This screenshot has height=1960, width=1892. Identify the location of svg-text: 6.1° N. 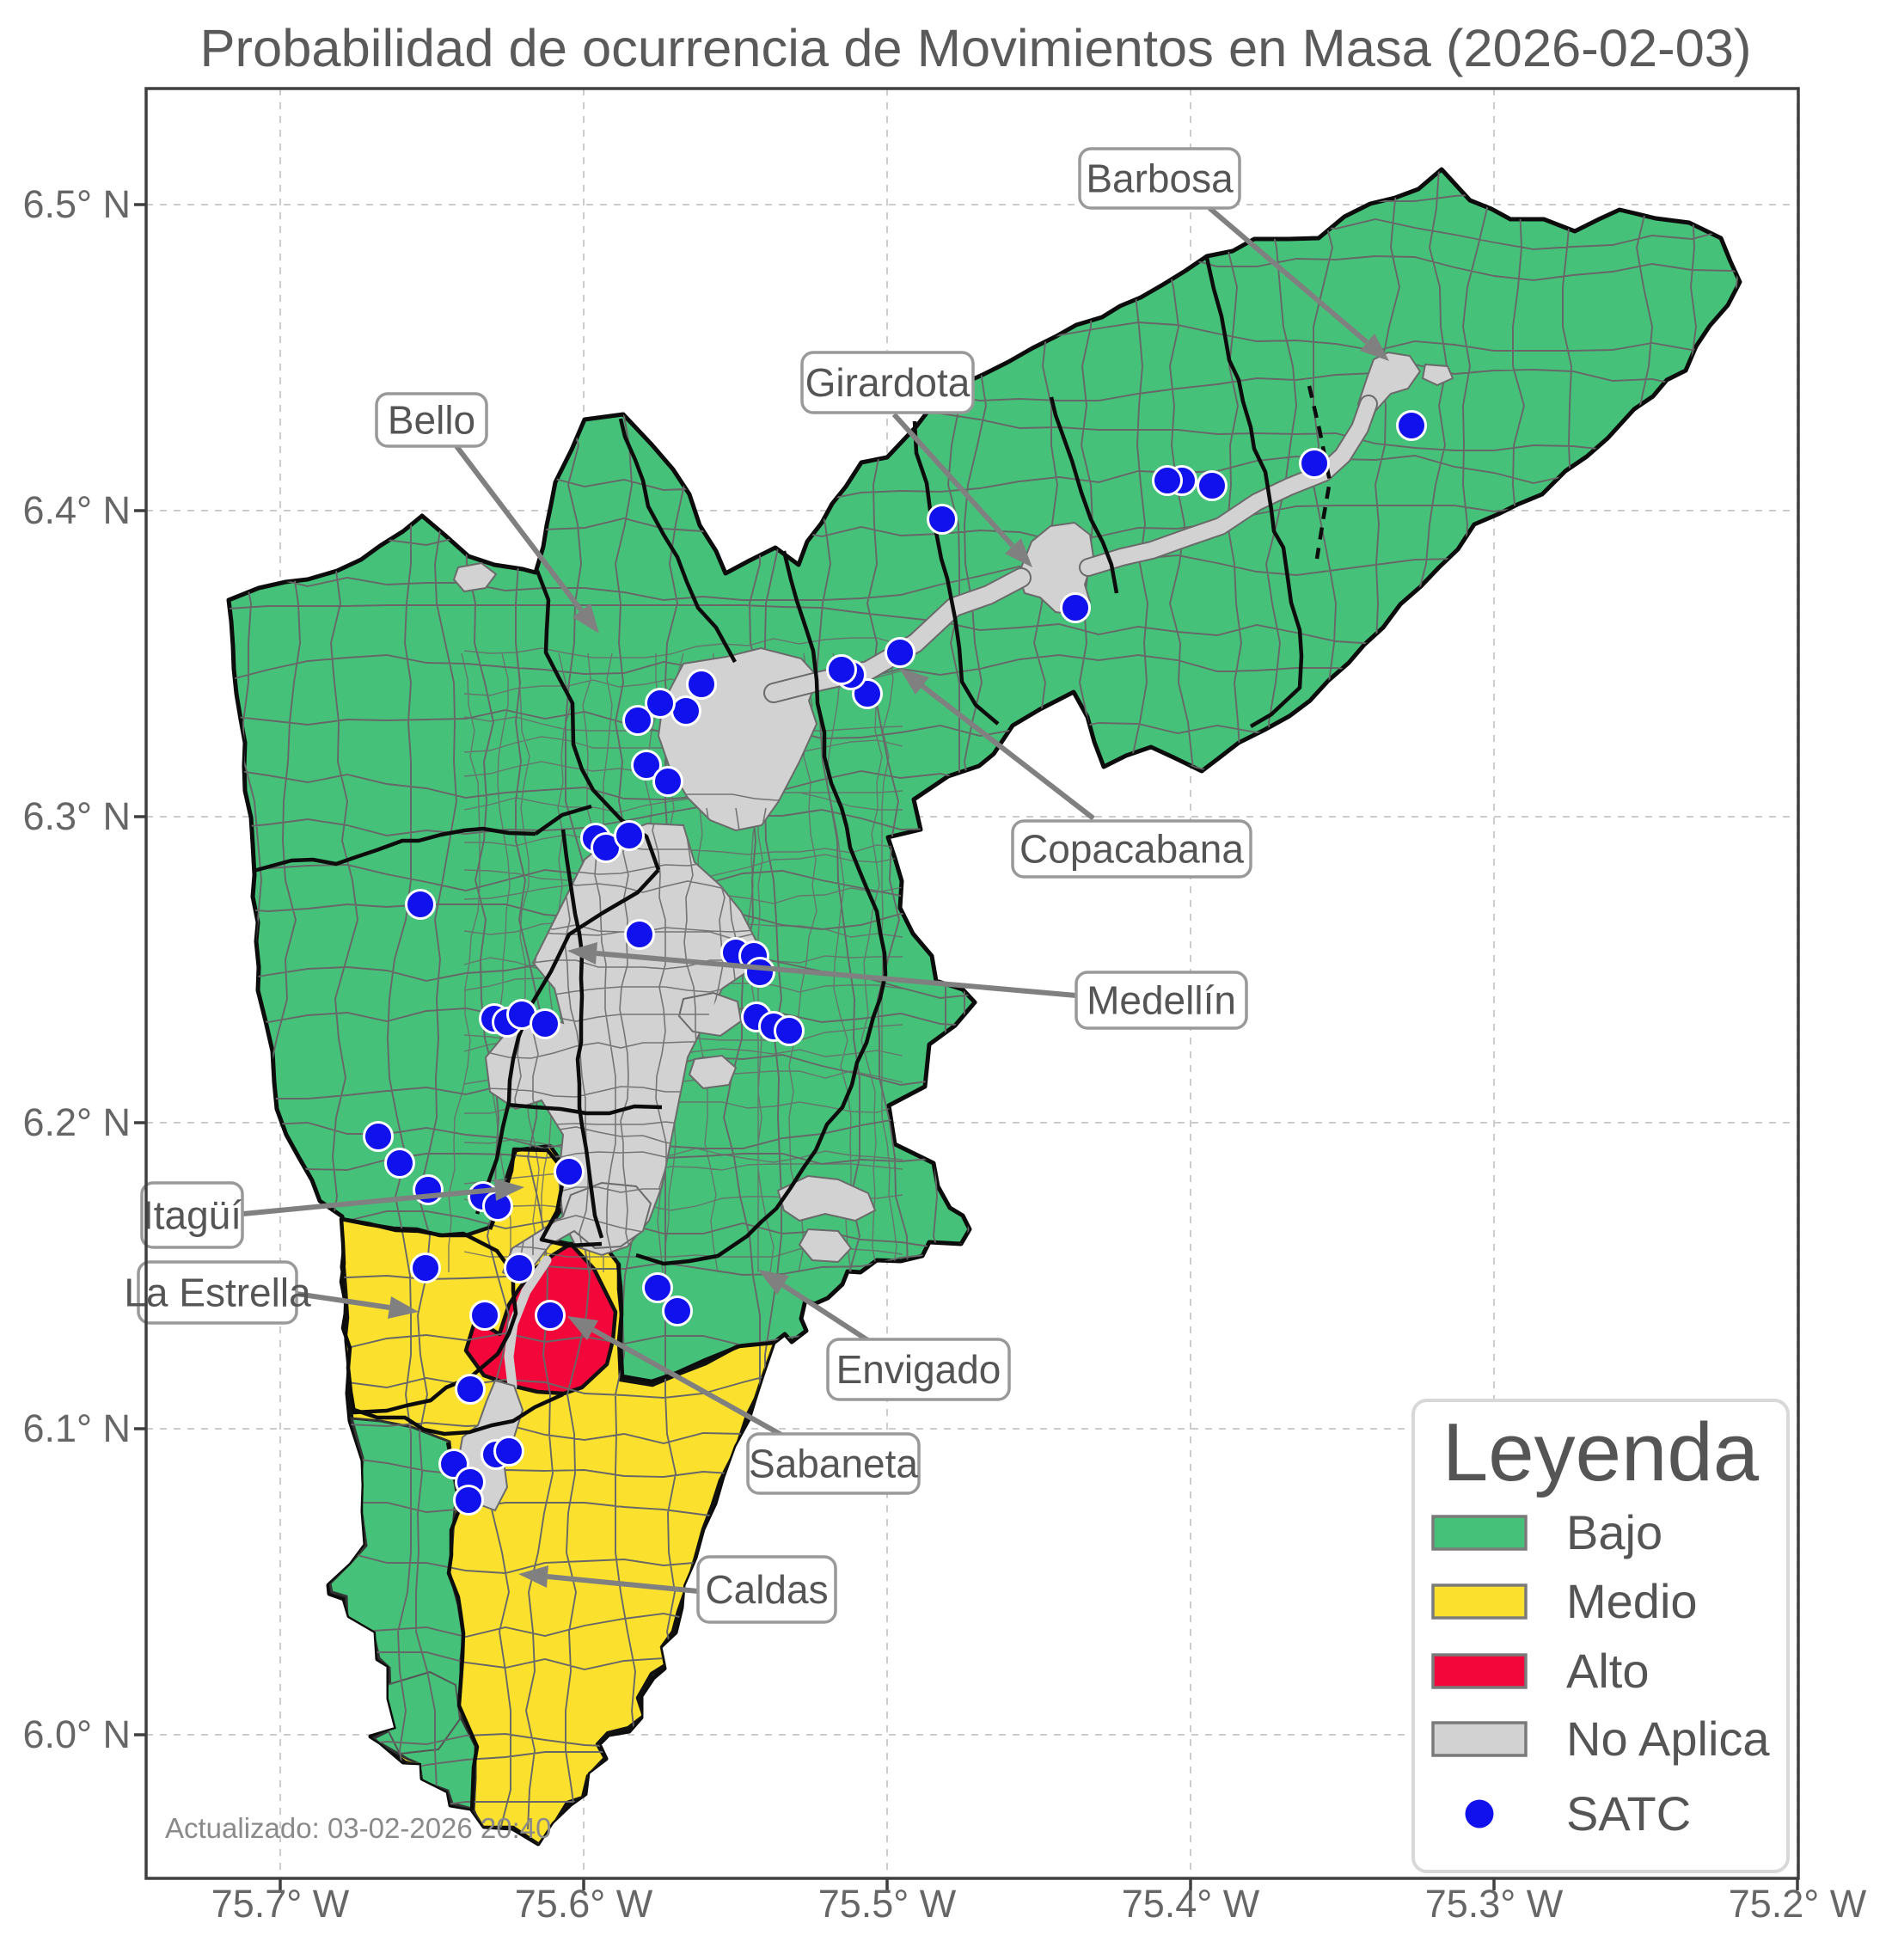
(76, 1428).